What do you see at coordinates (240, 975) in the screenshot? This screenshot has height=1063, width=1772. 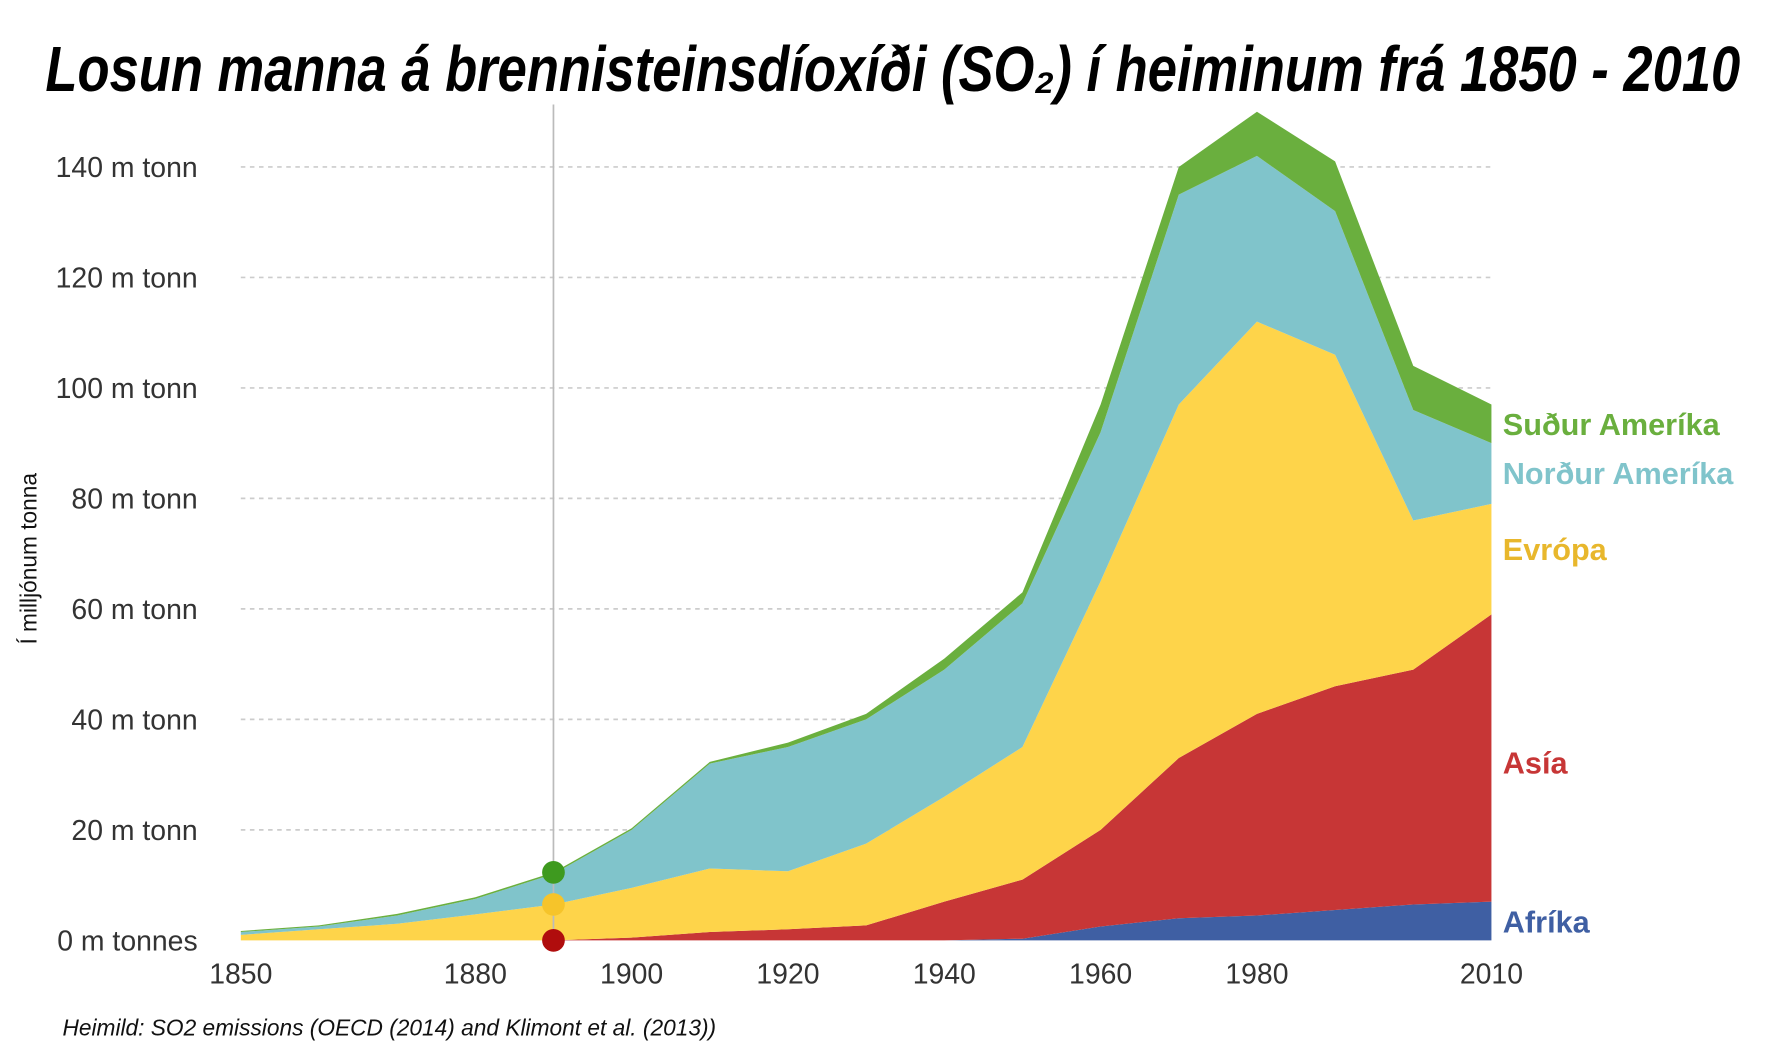 I see `x-tick-label: 1850` at bounding box center [240, 975].